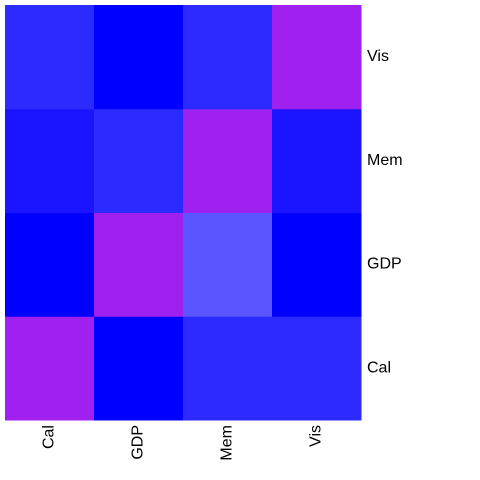 The width and height of the screenshot is (480, 480). Describe the element at coordinates (317, 264) in the screenshot. I see `heatmap-cell-vis-gdp` at that location.